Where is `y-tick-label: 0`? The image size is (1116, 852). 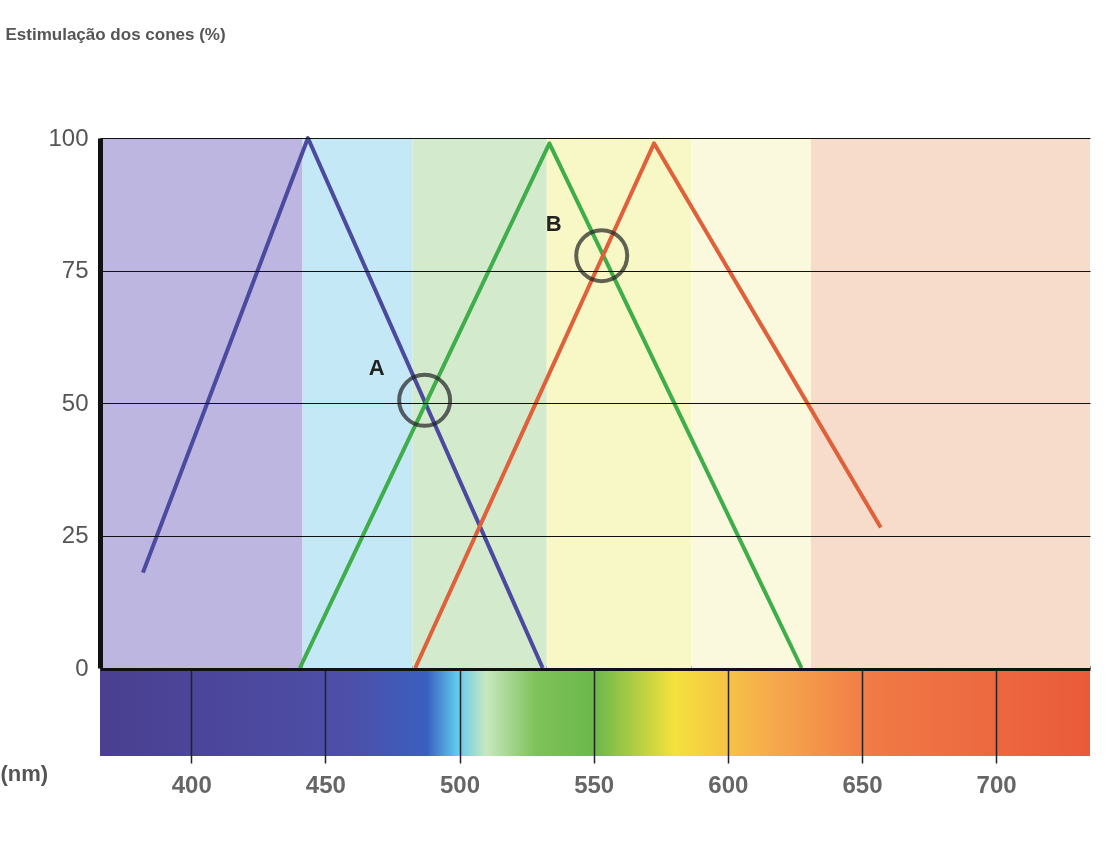
y-tick-label: 0 is located at coordinates (82, 667).